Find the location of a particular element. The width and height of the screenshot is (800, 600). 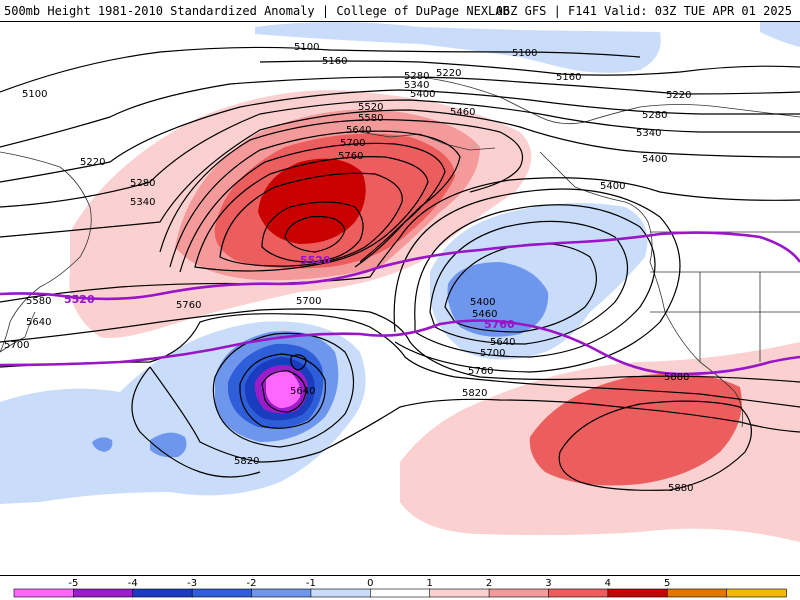

coast-aleutians is located at coordinates (427, 141).